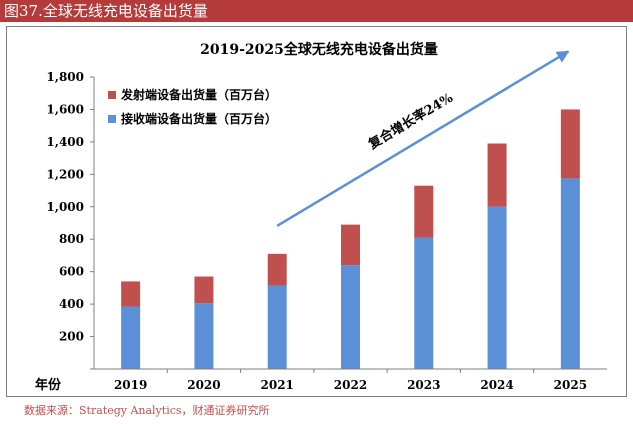 Image resolution: width=633 pixels, height=424 pixels. Describe the element at coordinates (130, 385) in the screenshot. I see `x-tick-label: 2019` at that location.